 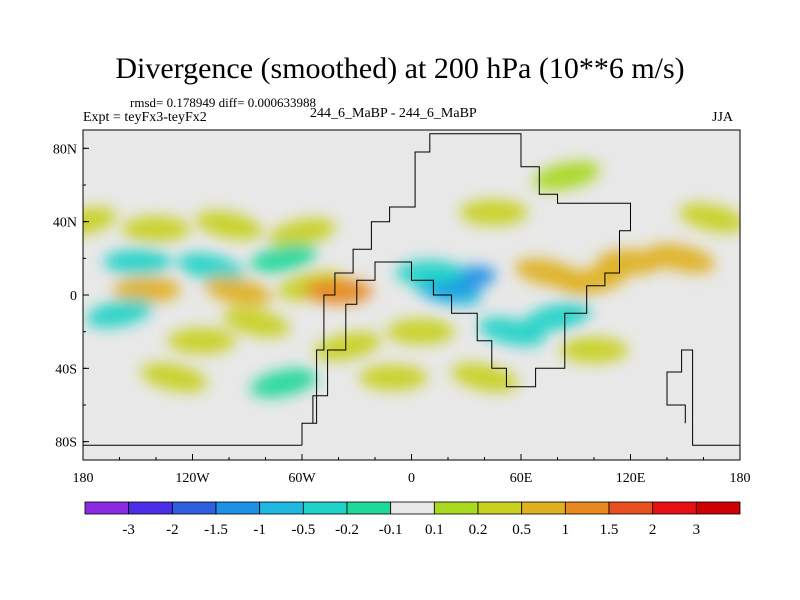 I want to click on colorbar: -3 -2 -1.5 -1 -0.5 -0.2 -0.1 0.1 0.2 0.5 1 1.5 2 3, so click(x=412, y=519).